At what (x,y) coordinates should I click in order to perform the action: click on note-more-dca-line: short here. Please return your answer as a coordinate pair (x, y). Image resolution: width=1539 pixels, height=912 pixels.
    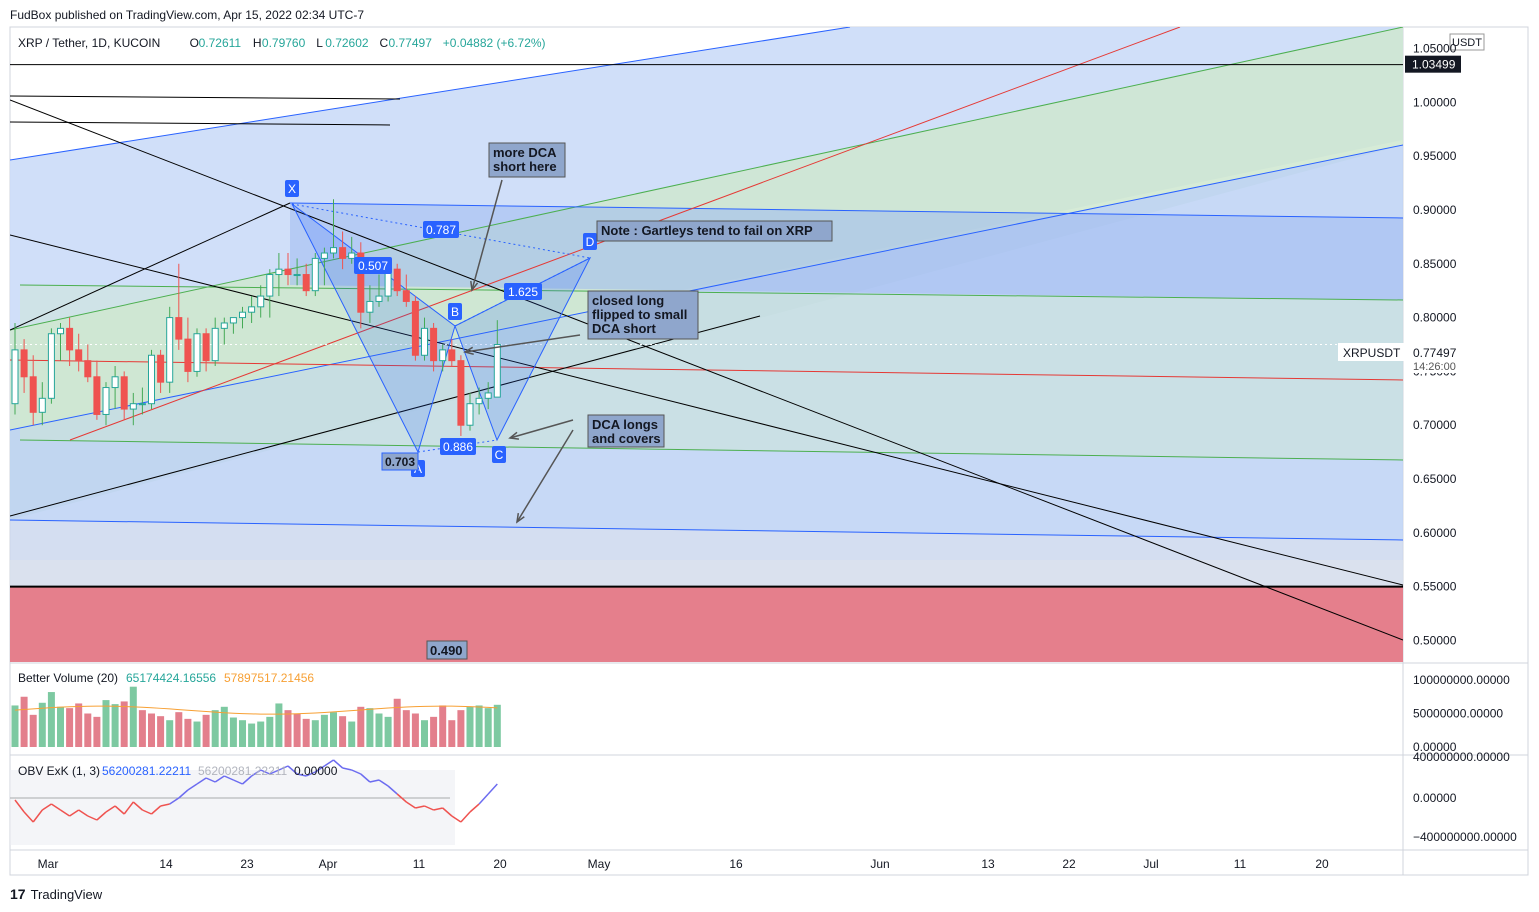
    Looking at the image, I should click on (525, 166).